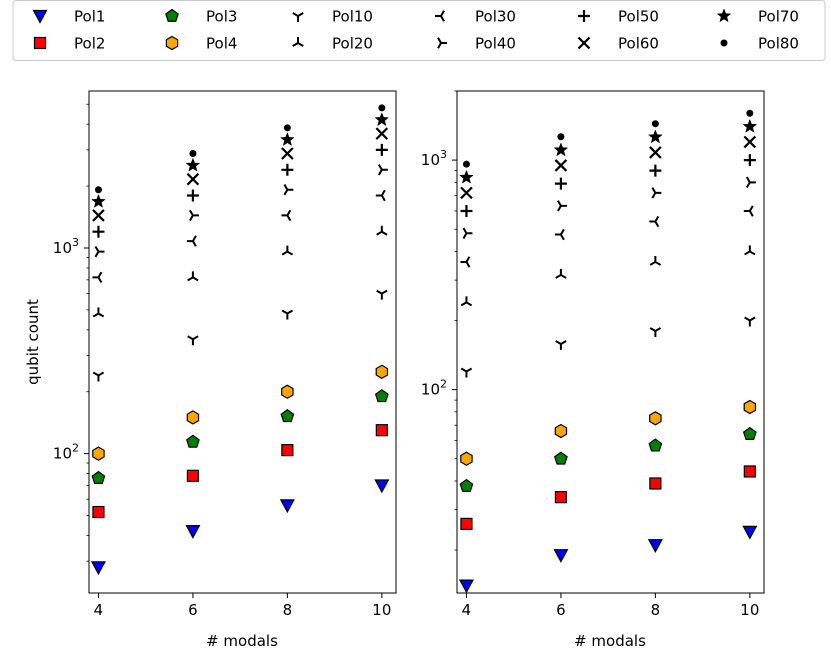 The width and height of the screenshot is (831, 664). What do you see at coordinates (610, 606) in the screenshot?
I see `right-x-ticks: 4 6 8 10` at bounding box center [610, 606].